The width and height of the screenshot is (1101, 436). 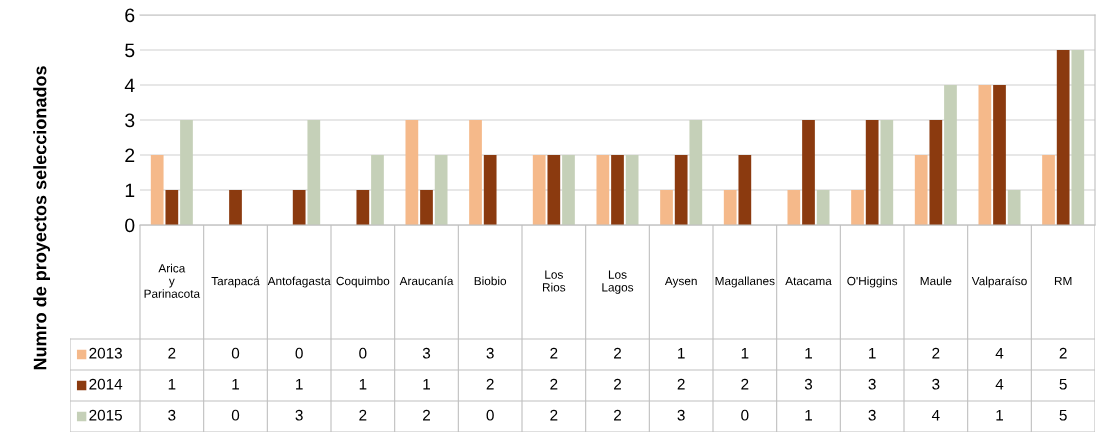 I want to click on legend-label: 2013, so click(x=105, y=353).